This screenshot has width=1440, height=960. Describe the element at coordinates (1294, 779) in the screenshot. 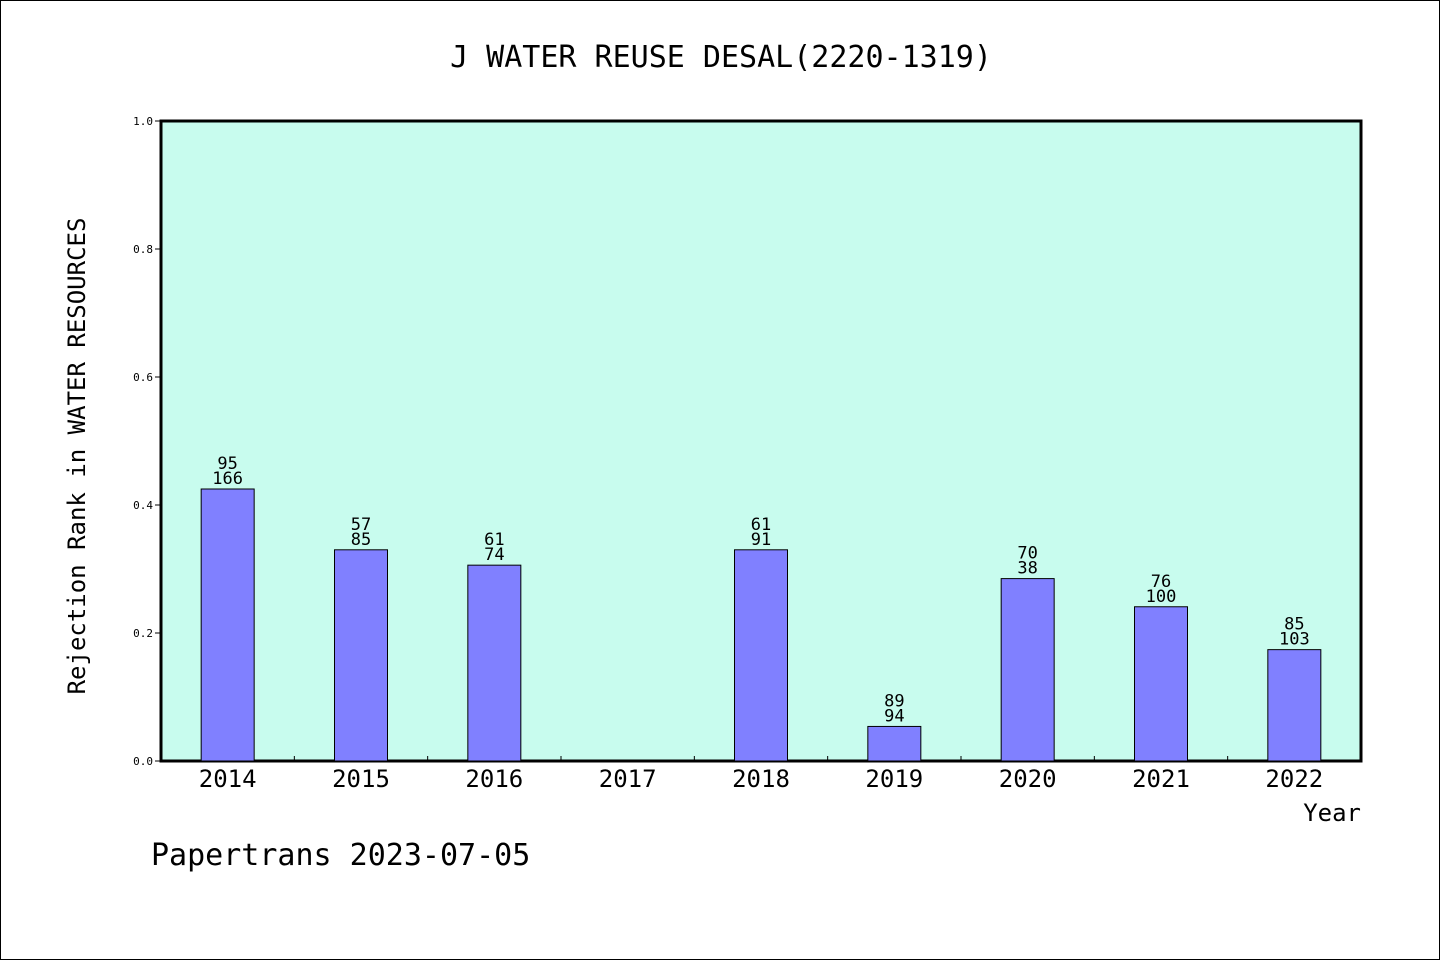

I see `x-tick-label: 2022` at that location.